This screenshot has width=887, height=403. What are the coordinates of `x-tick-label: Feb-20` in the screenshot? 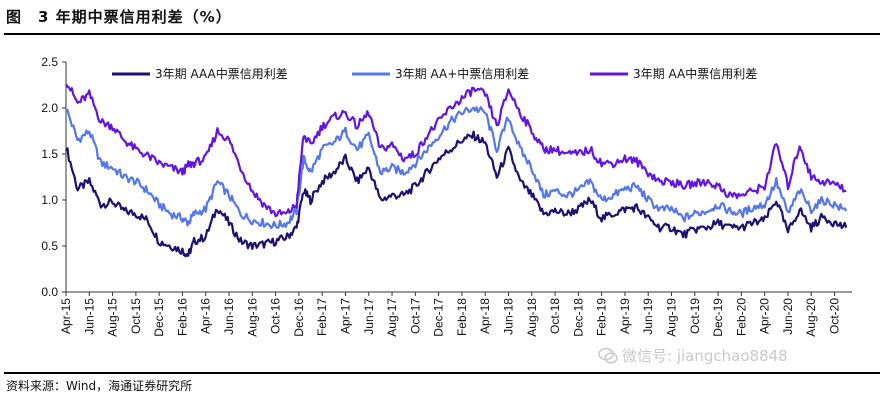 It's located at (741, 317).